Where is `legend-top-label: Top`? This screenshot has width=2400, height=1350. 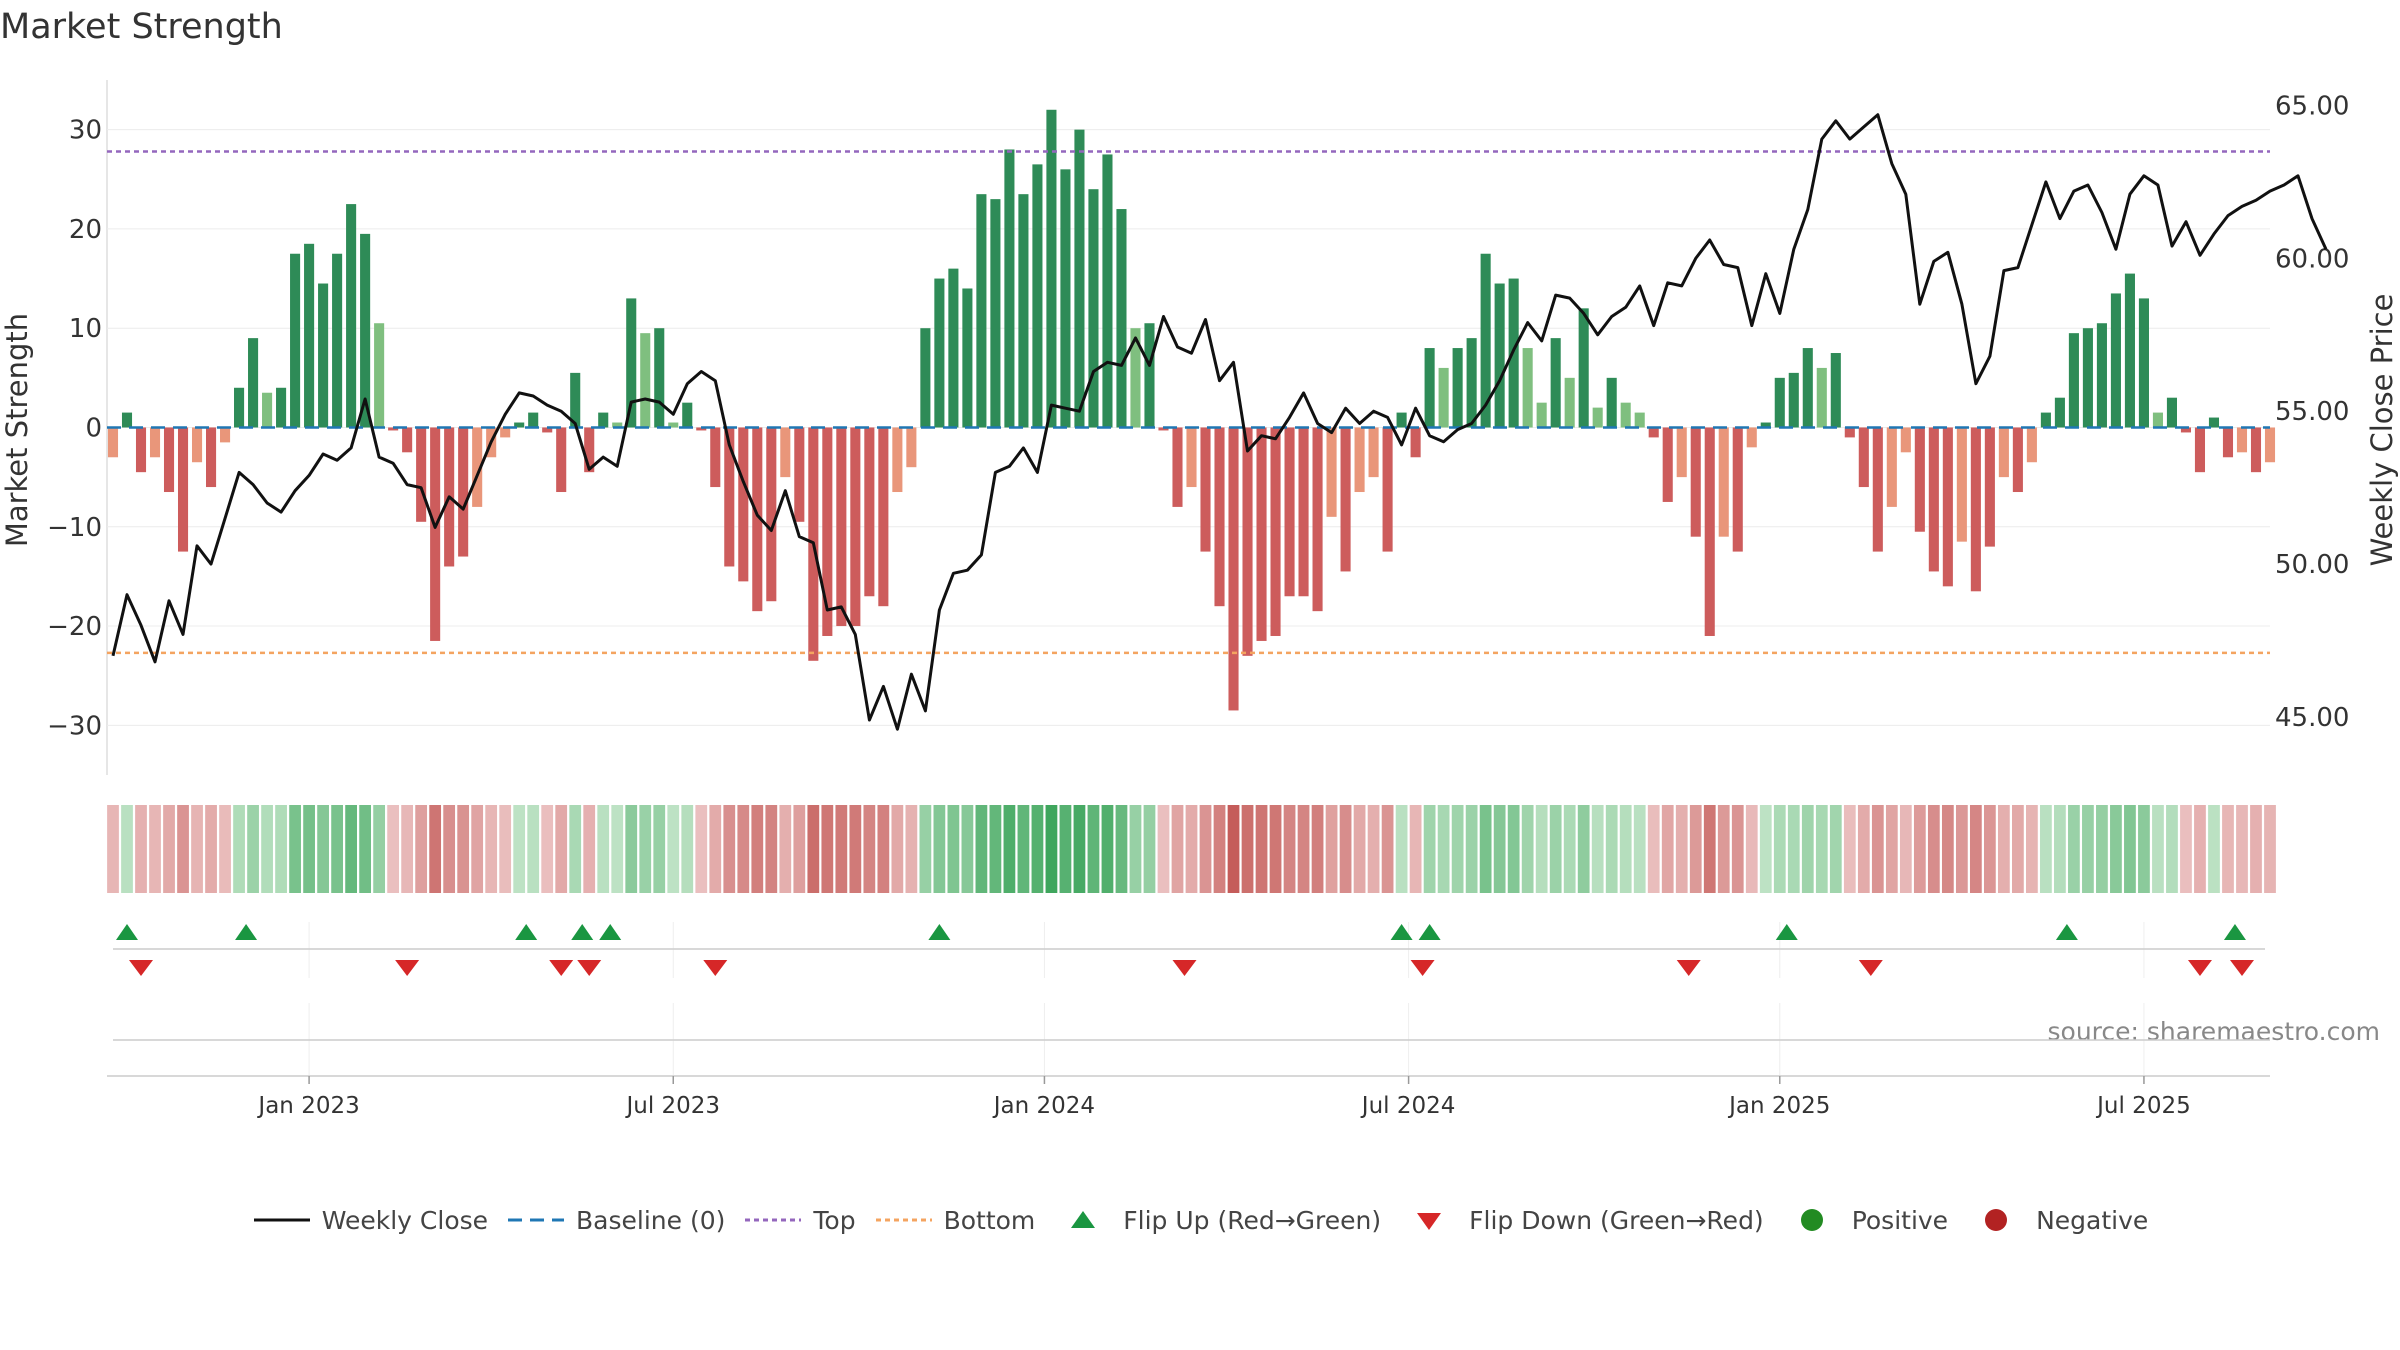 legend-top-label: Top is located at coordinates (834, 1220).